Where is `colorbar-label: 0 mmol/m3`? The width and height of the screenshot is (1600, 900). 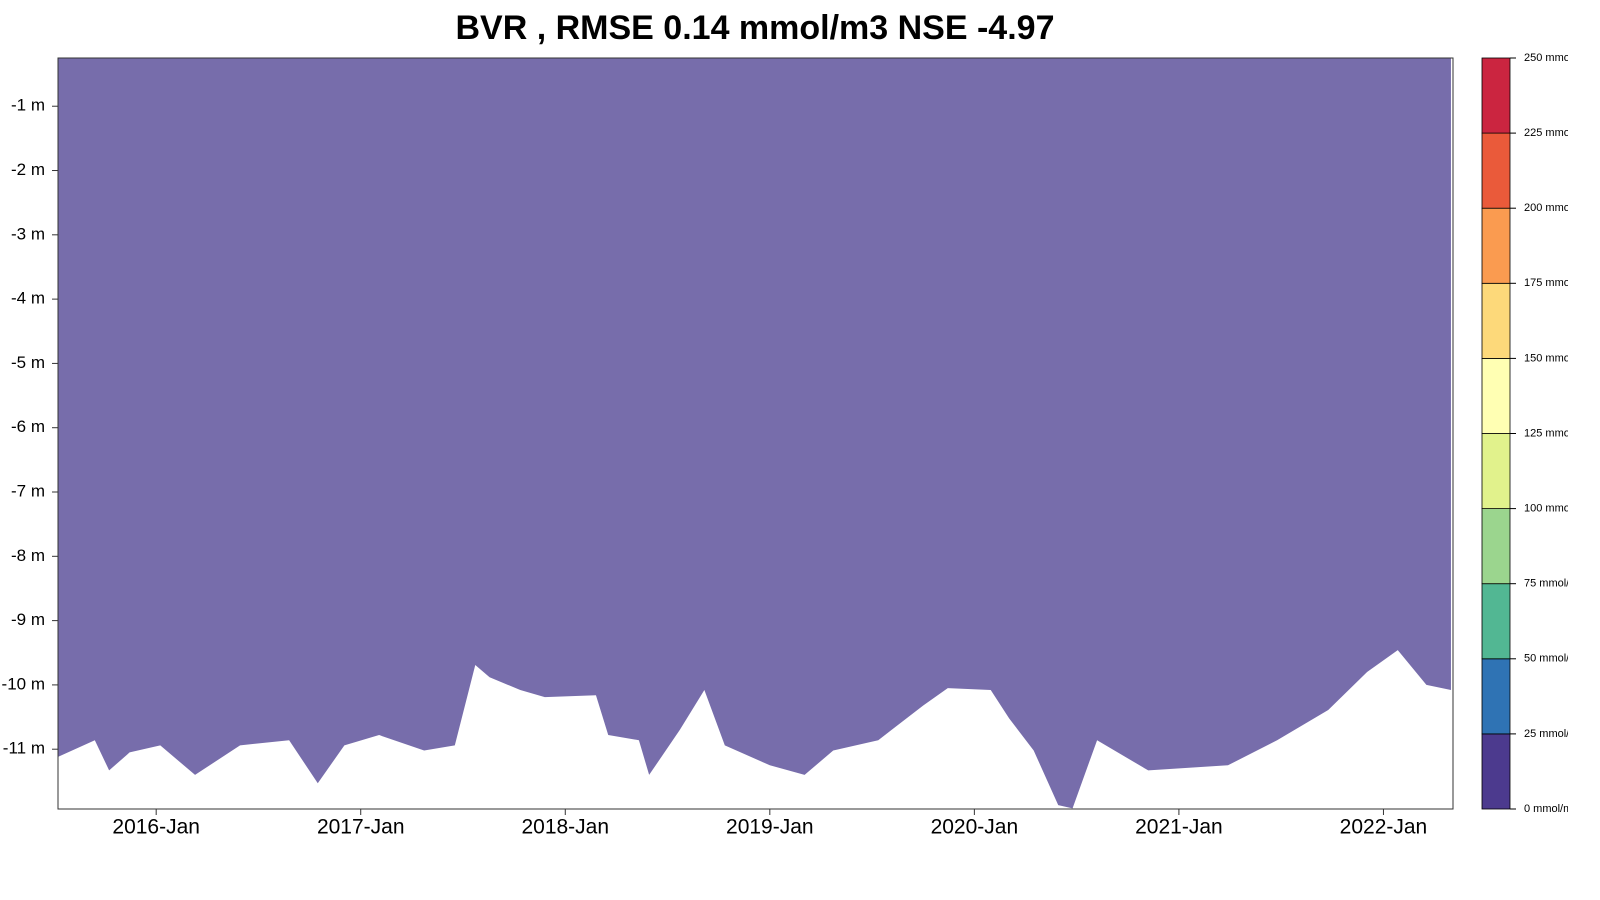
colorbar-label: 0 mmol/m3 is located at coordinates (1546, 809).